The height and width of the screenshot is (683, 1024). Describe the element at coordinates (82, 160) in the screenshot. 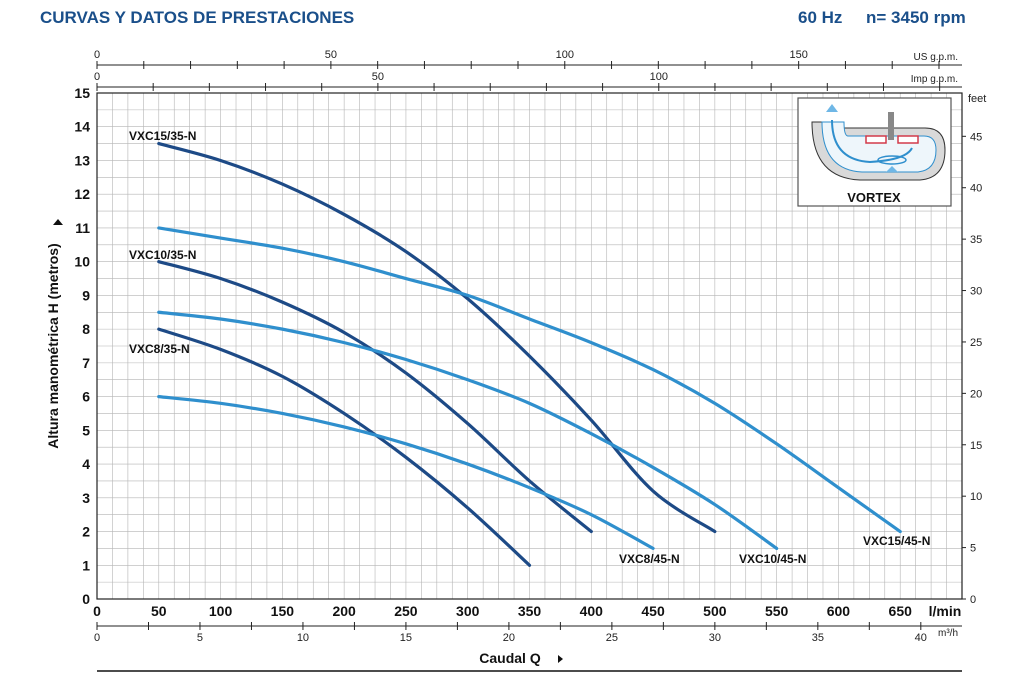

I see `y-tick-label: 13` at that location.